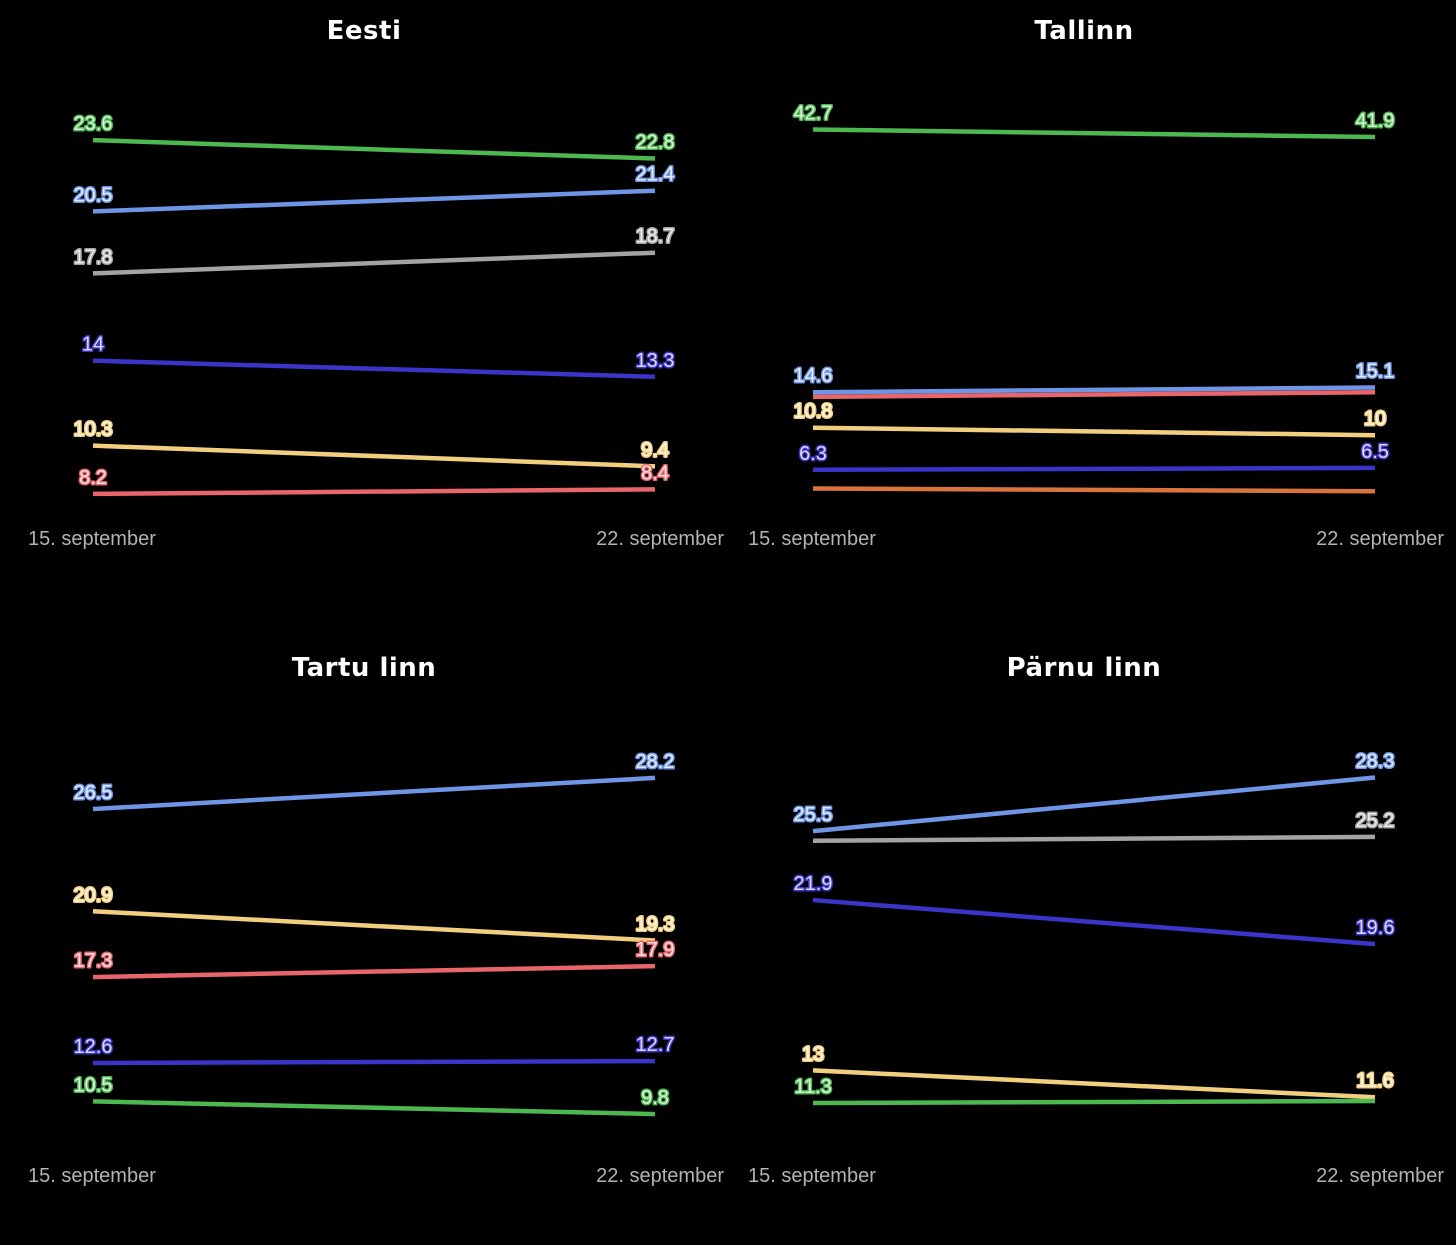 The height and width of the screenshot is (1245, 1456). I want to click on data-label: 11.6, so click(1374, 1081).